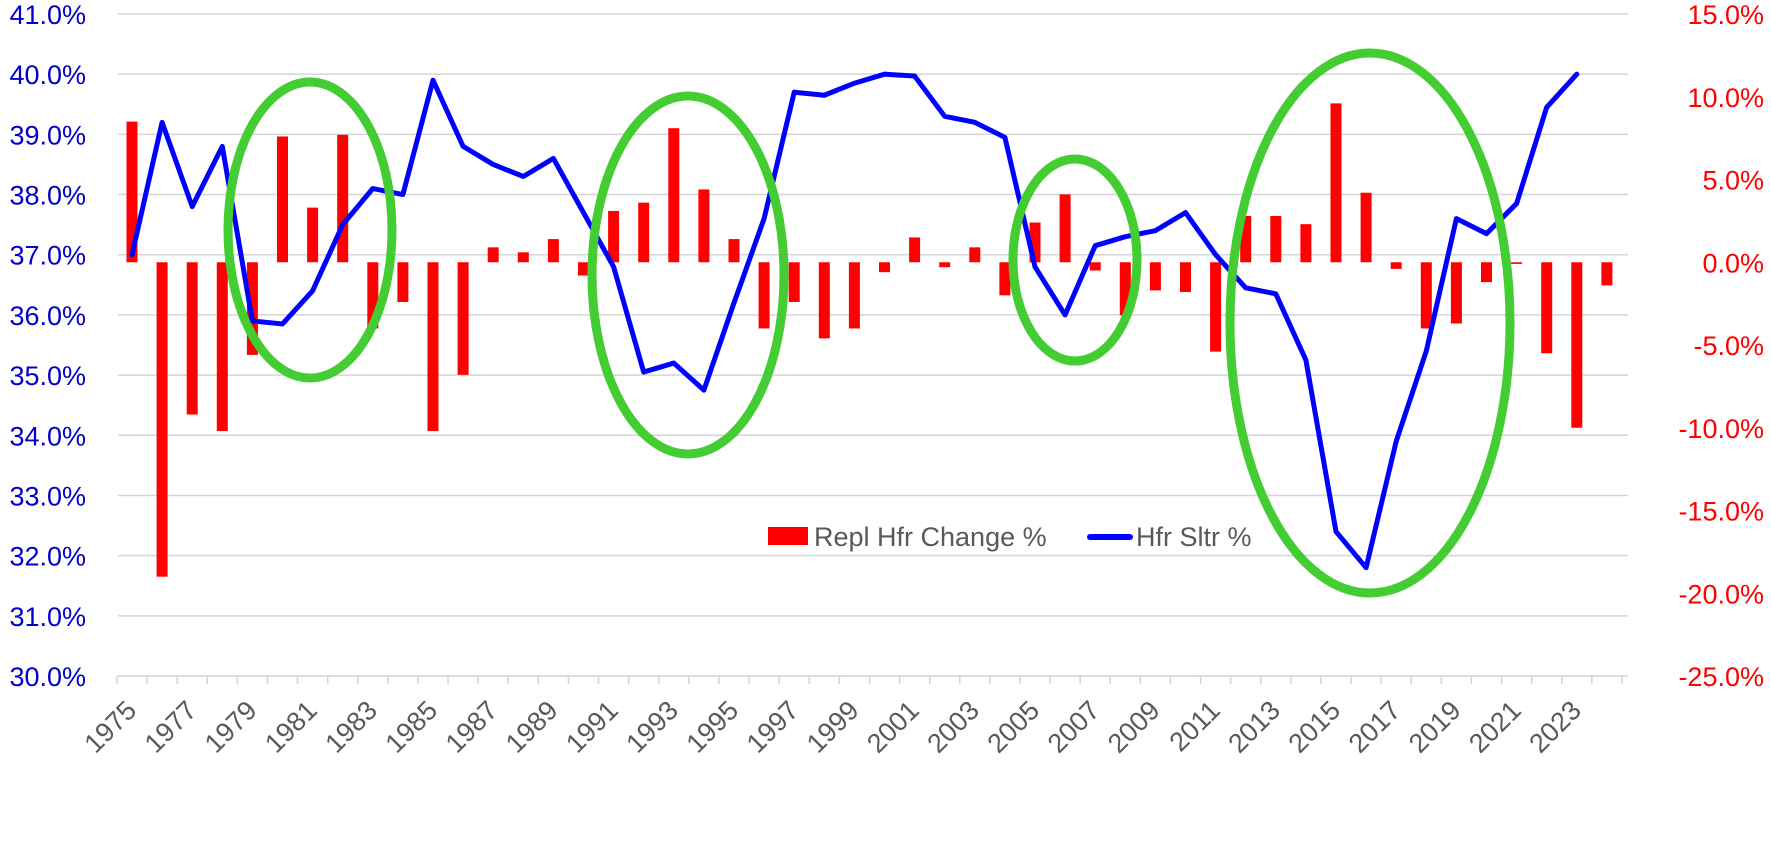 This screenshot has height=844, width=1771. I want to click on x-axis-tick-label: 1989, so click(532, 727).